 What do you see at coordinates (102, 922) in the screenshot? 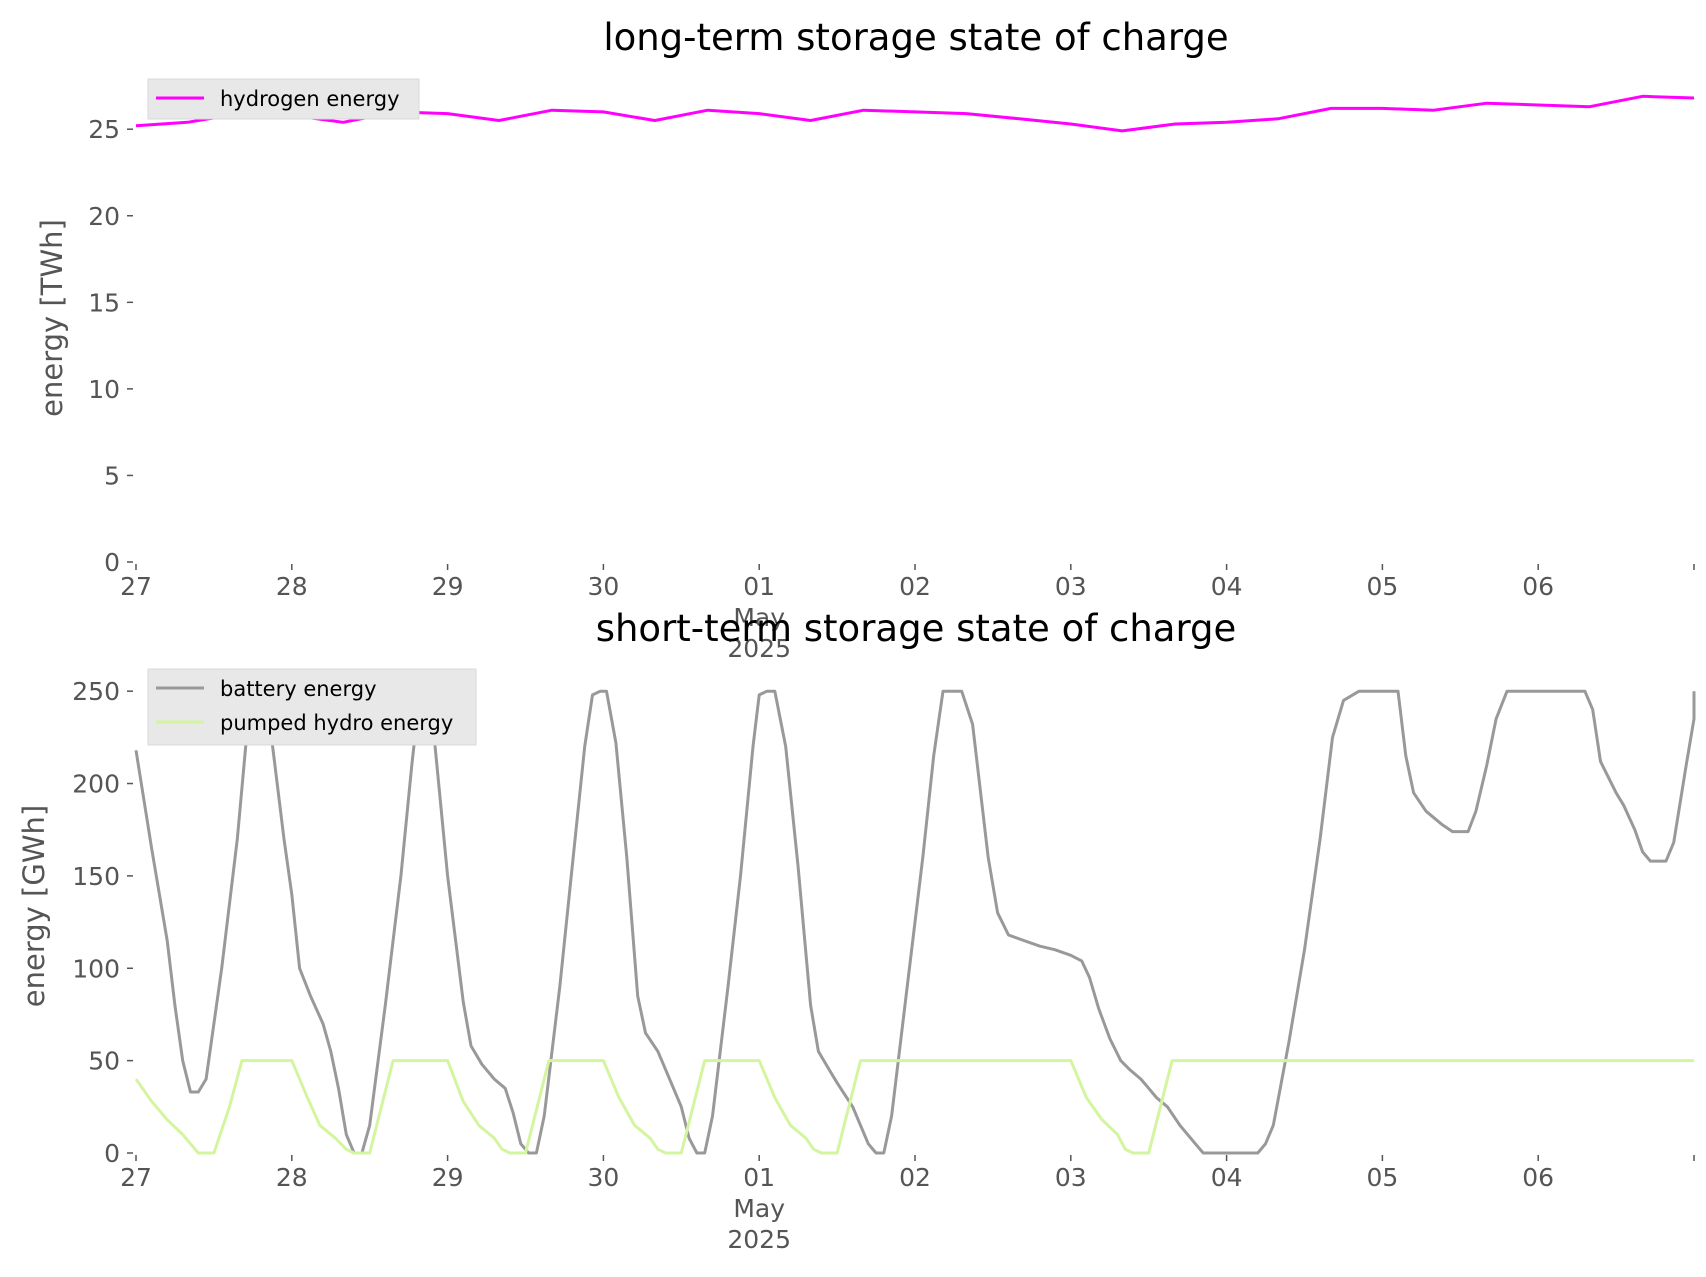
I see `y-ticks: 0 50 100 150 200 250` at bounding box center [102, 922].